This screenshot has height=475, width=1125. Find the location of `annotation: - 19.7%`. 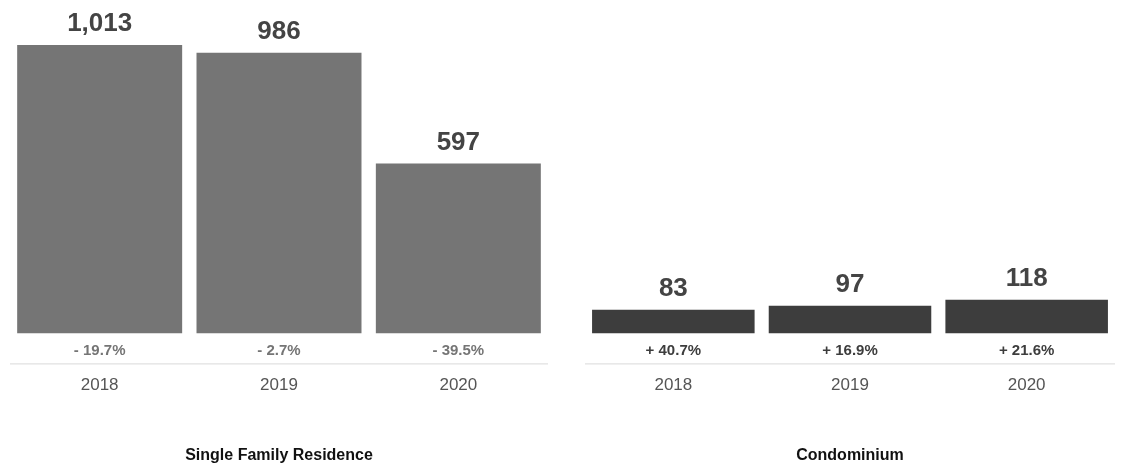

annotation: - 19.7% is located at coordinates (99, 349).